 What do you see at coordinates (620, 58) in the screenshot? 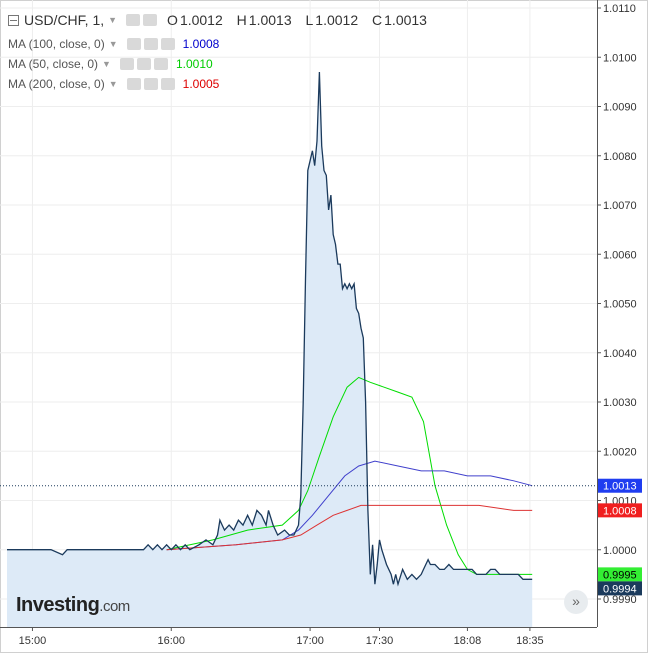
I see `y-tick-label: 1.0100` at bounding box center [620, 58].